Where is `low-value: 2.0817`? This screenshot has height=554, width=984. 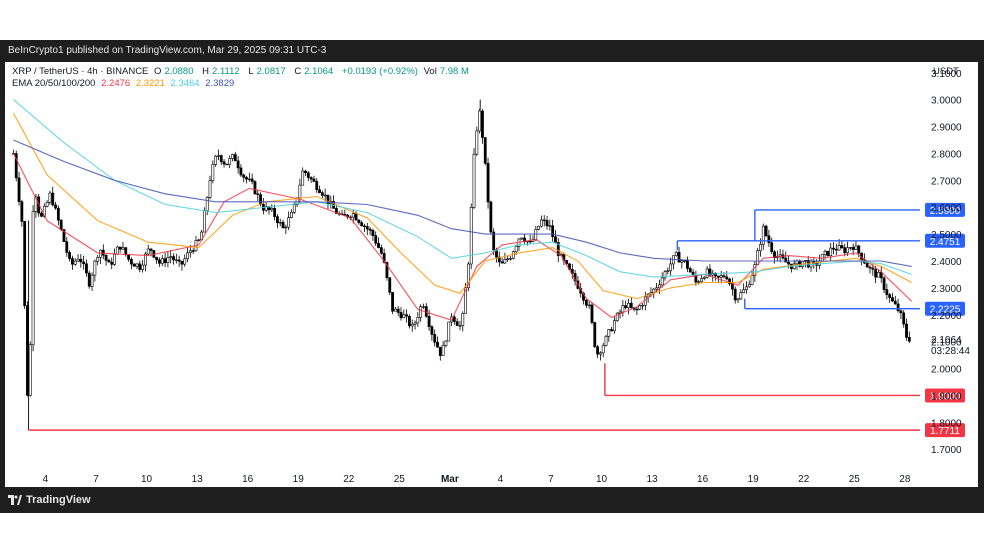
low-value: 2.0817 is located at coordinates (271, 71).